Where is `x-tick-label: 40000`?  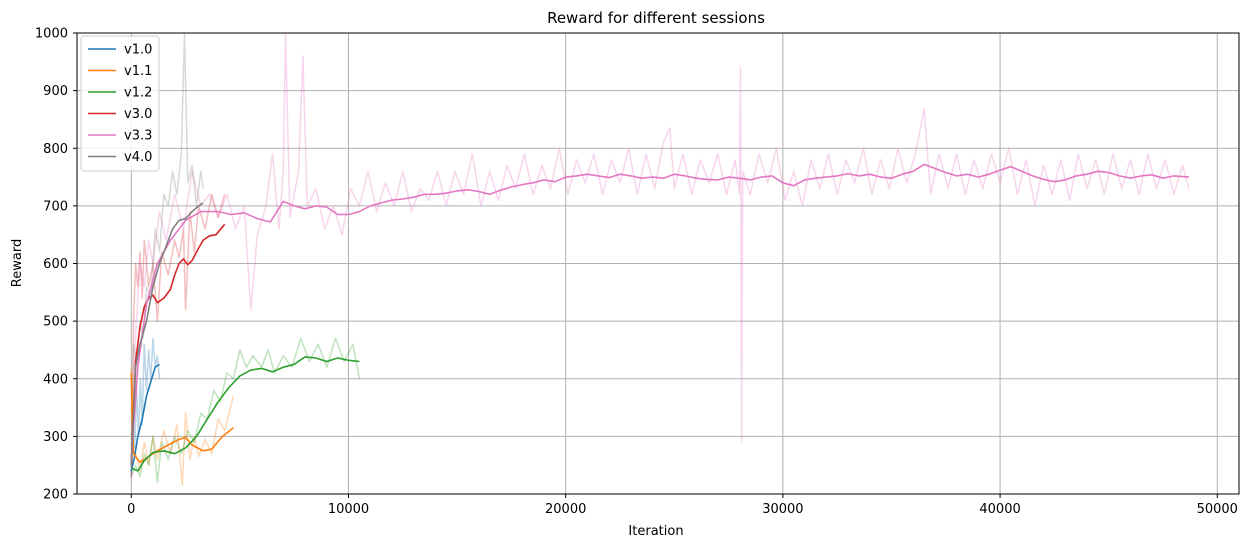 x-tick-label: 40000 is located at coordinates (999, 509).